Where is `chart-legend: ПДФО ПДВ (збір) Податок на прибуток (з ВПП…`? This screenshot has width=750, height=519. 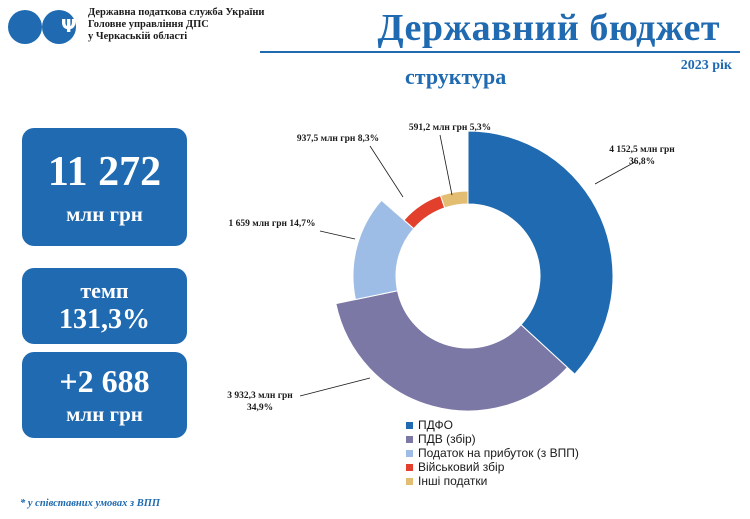 chart-legend: ПДФО ПДВ (збір) Податок на прибуток (з ВПП… is located at coordinates (492, 453).